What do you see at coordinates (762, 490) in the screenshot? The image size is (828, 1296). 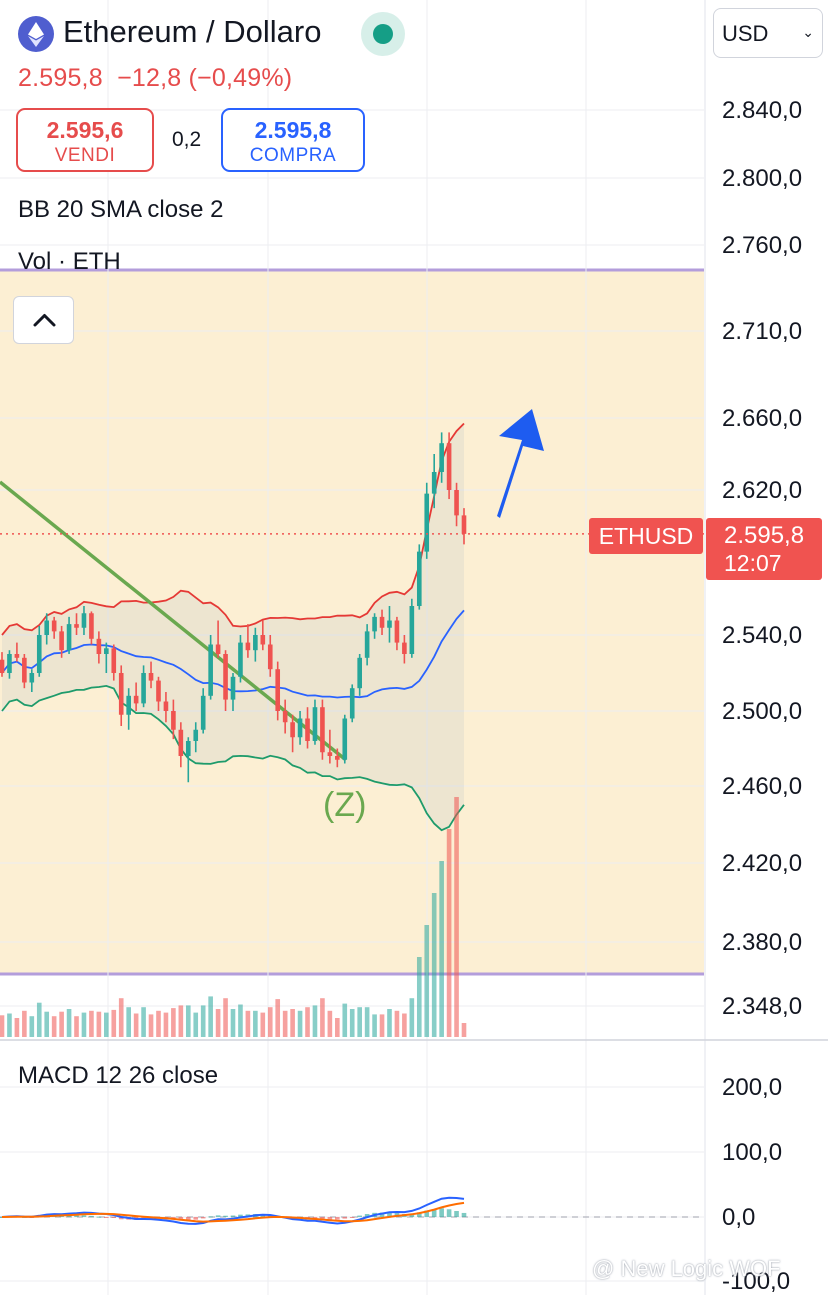 I see `price-axis-label: 2.620,0` at bounding box center [762, 490].